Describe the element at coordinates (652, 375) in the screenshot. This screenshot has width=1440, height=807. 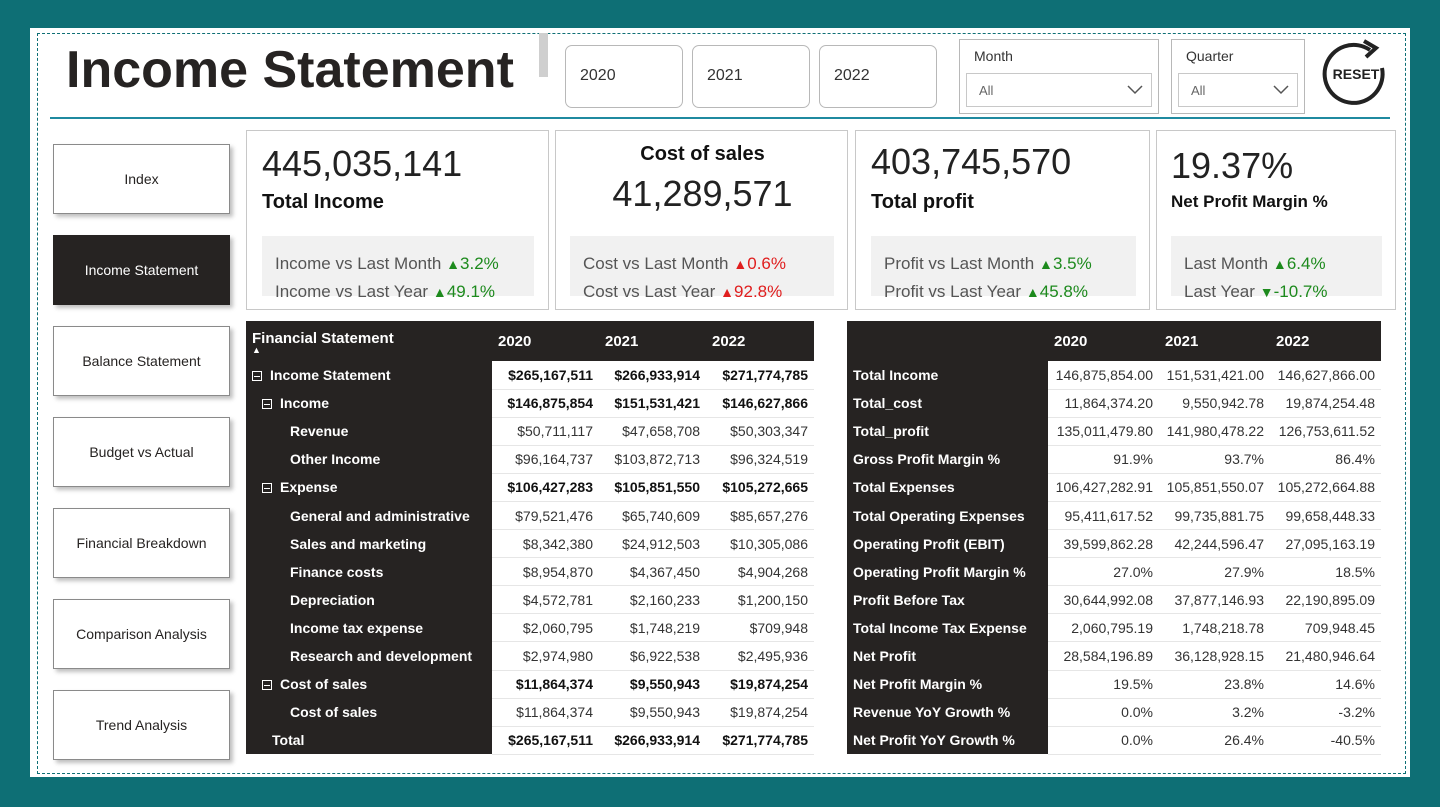
I see `table-cell: $266,933,914` at that location.